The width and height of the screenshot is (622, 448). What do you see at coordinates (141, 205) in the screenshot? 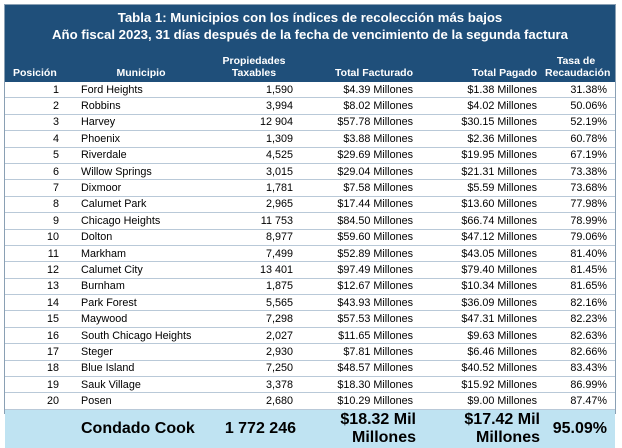
I see `municipality-cell: Calumet Park` at bounding box center [141, 205].